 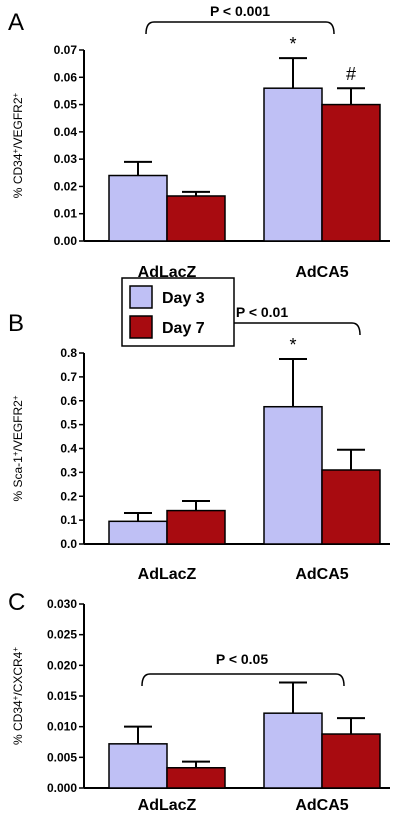 What do you see at coordinates (66, 241) in the screenshot?
I see `y-tick-label: 0.00` at bounding box center [66, 241].